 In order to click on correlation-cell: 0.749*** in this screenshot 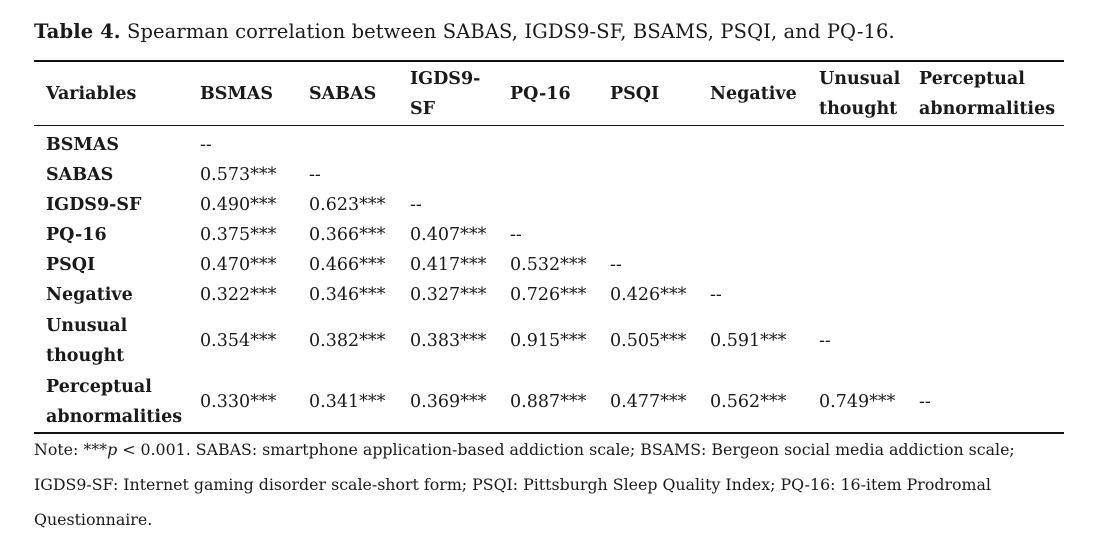, I will do `click(857, 401)`.